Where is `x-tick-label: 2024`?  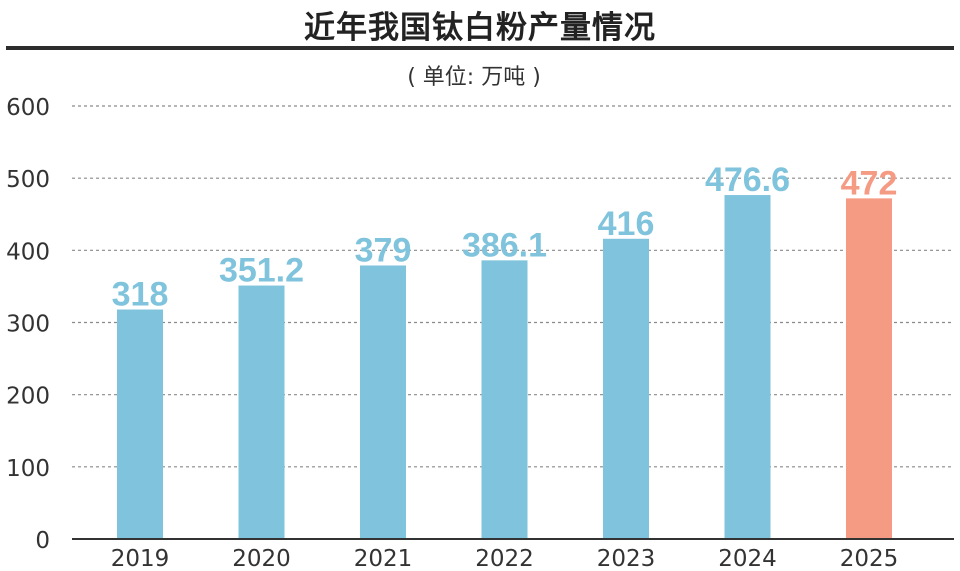
x-tick-label: 2024 is located at coordinates (747, 558).